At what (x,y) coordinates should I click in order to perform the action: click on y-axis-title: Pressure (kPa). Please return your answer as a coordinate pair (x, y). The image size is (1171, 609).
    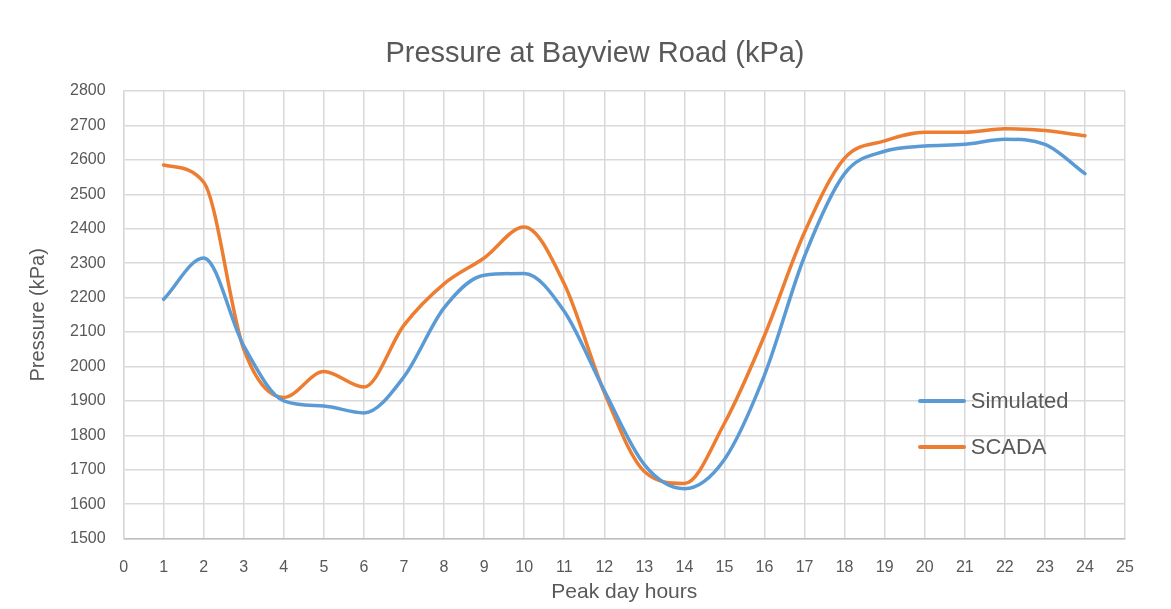
    Looking at the image, I should click on (36, 315).